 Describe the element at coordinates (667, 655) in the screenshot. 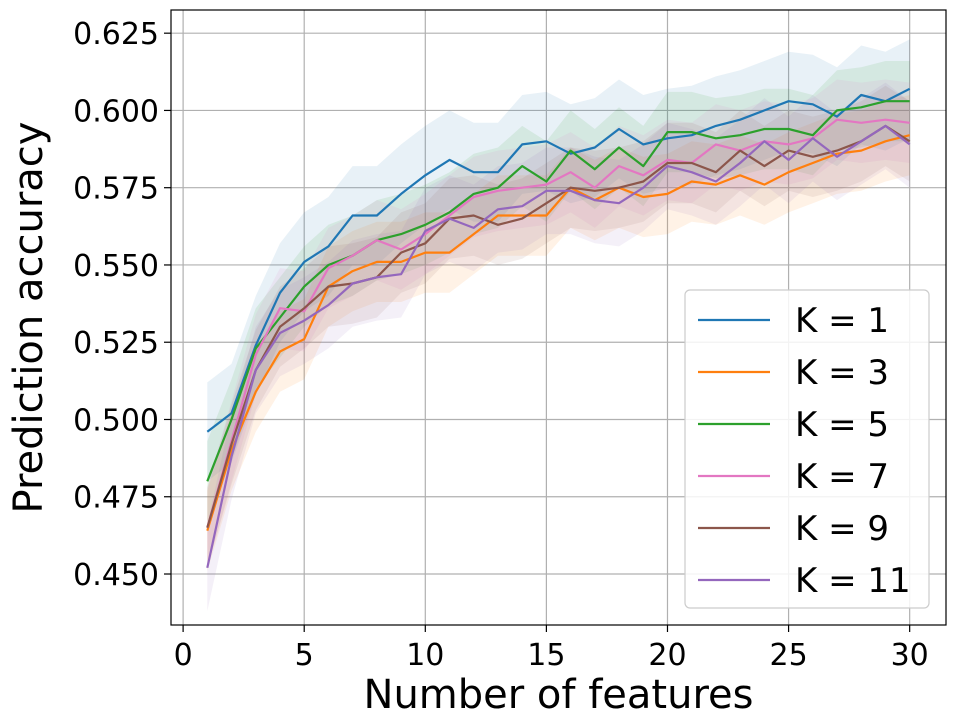

I see `x-tick-label: 20` at that location.